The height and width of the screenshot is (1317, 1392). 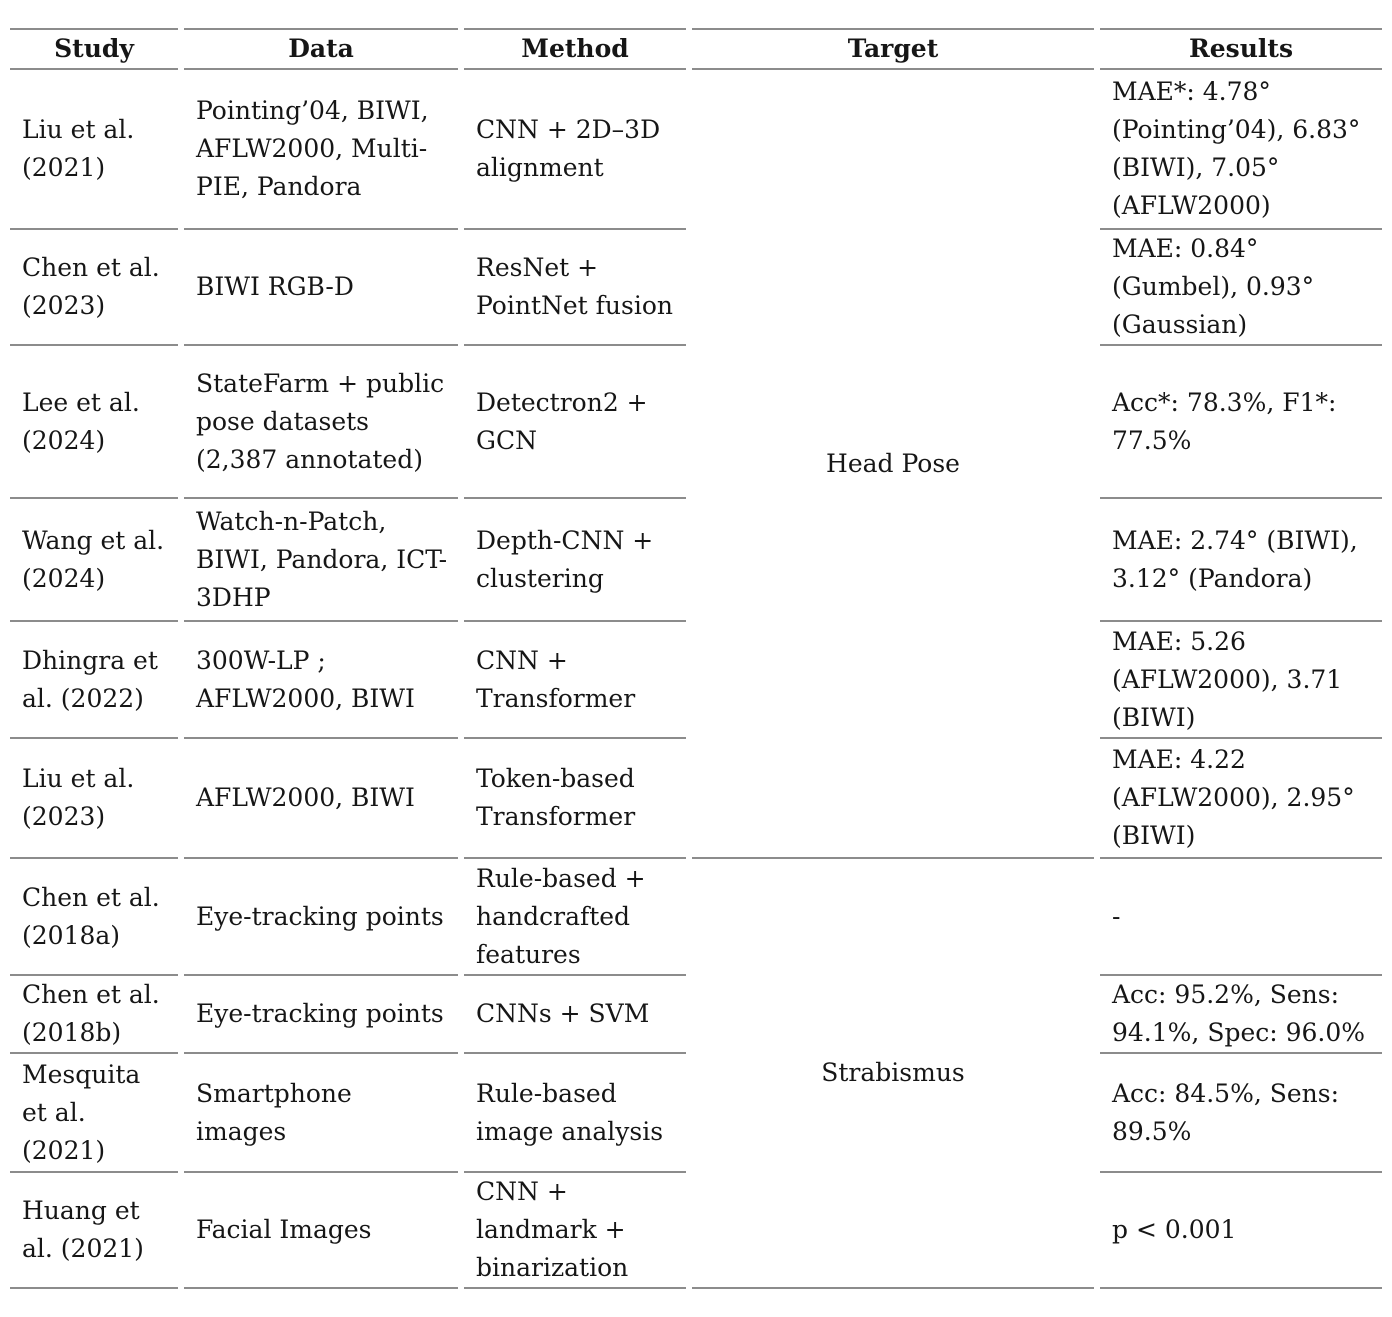 What do you see at coordinates (575, 915) in the screenshot?
I see `cell-method: Rule-based + handcrafted features` at bounding box center [575, 915].